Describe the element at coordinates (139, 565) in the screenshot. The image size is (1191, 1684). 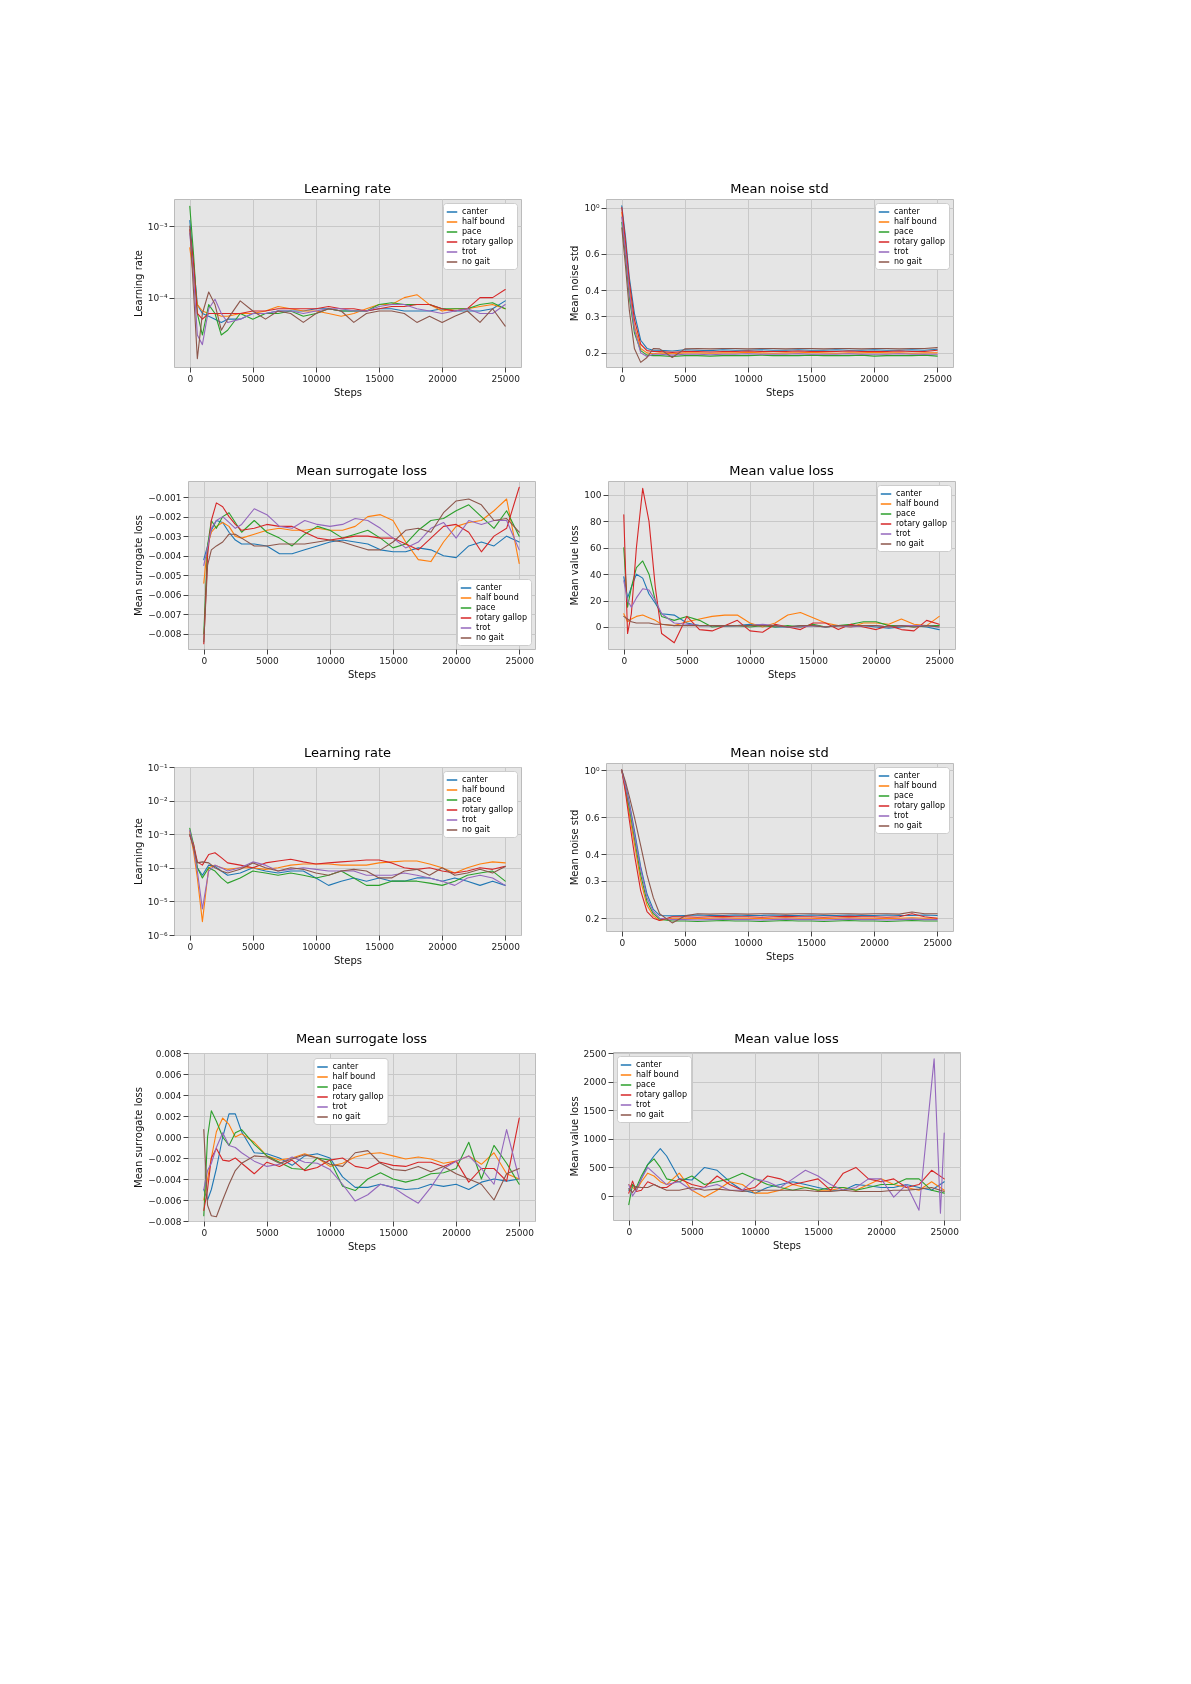
I see `y-axis-title: Mean surrogate loss` at that location.